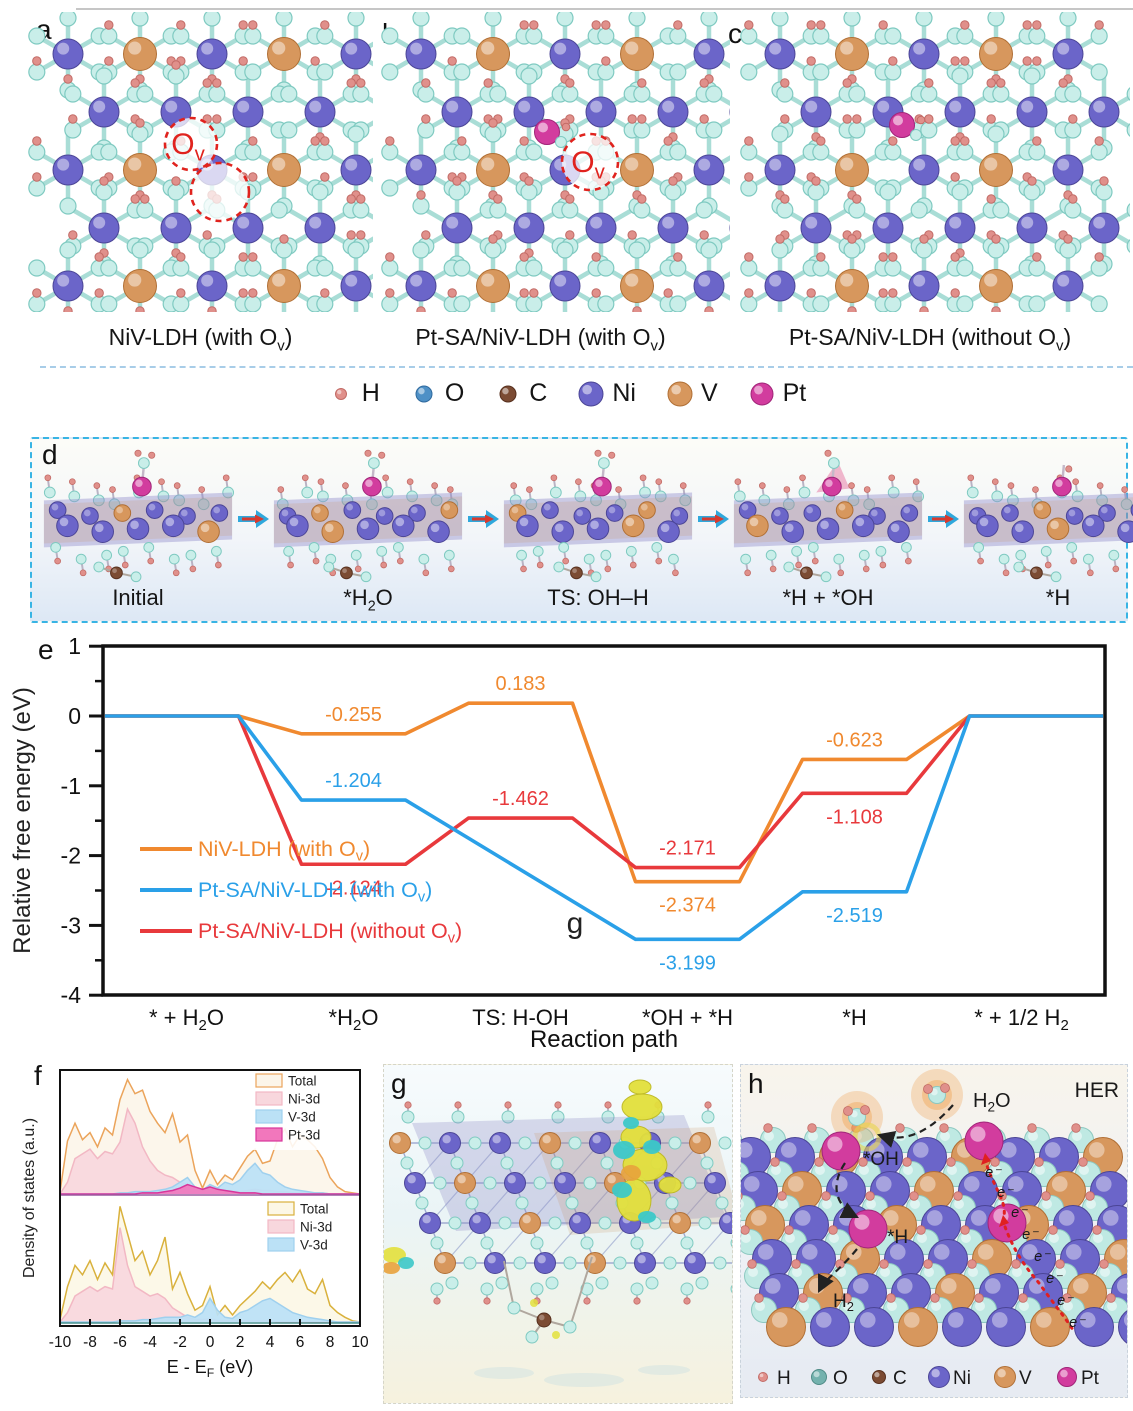  What do you see at coordinates (930, 339) in the screenshot?
I see `caption-c: Pt-SA/NiV-LDH (without Ov)` at bounding box center [930, 339].